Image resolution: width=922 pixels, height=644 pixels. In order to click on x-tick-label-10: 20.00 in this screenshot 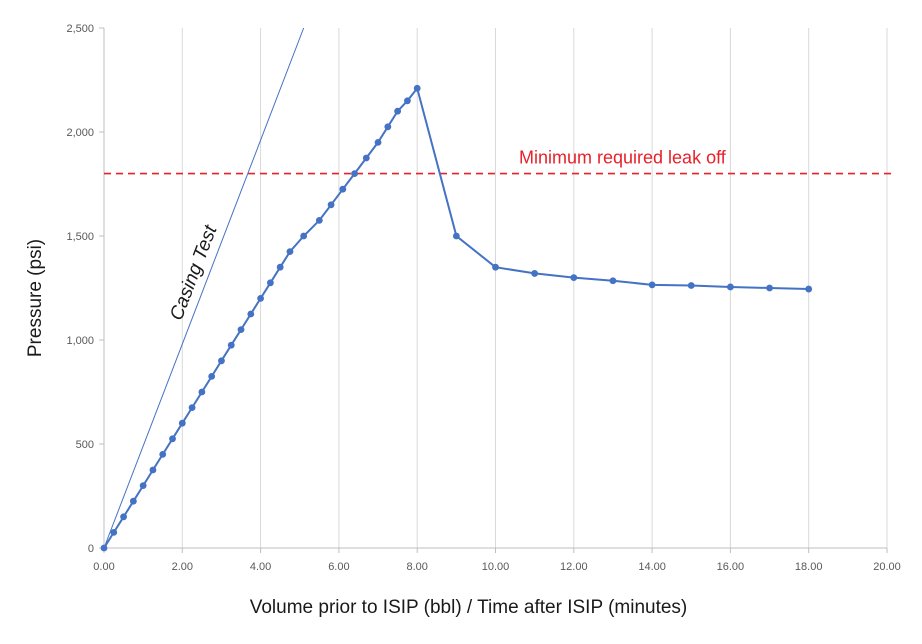, I will do `click(887, 567)`.